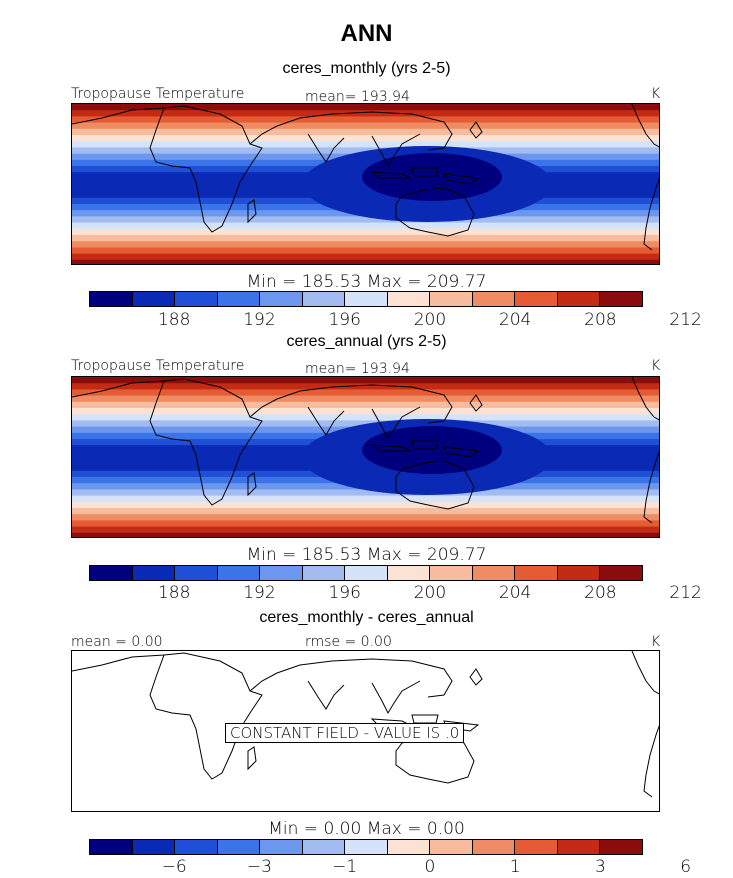 This screenshot has height=878, width=733. What do you see at coordinates (366, 555) in the screenshot?
I see `panel2-minmax: Min = 185.53 Max = 209.77` at bounding box center [366, 555].